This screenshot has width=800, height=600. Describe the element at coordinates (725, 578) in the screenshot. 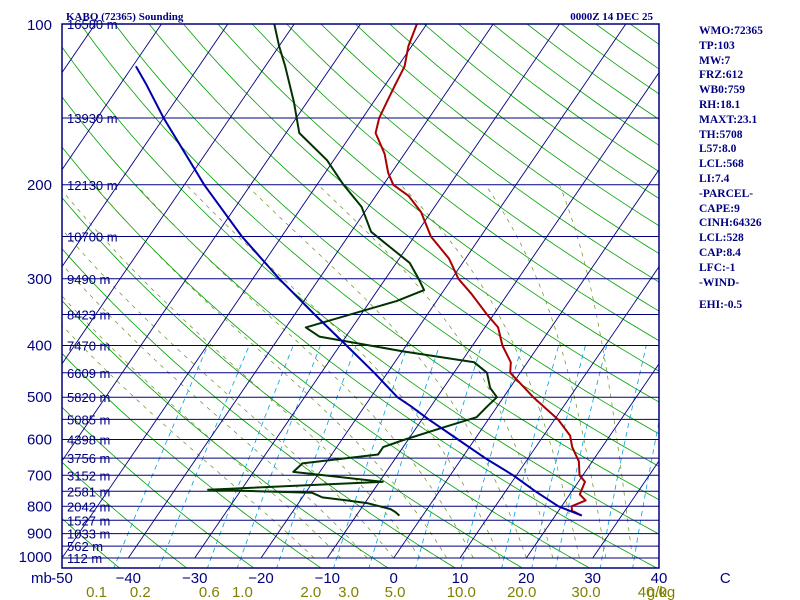

I see `temperature-tick-label: C` at that location.